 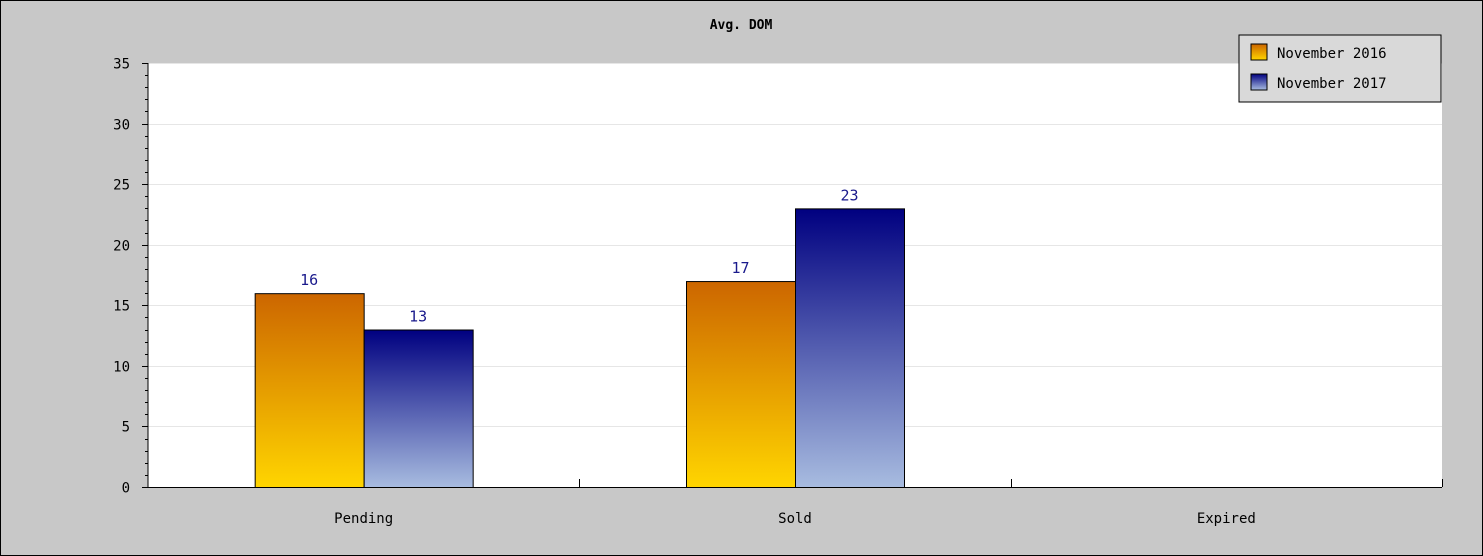 I want to click on y-tick-label-30: 30, so click(x=121, y=126).